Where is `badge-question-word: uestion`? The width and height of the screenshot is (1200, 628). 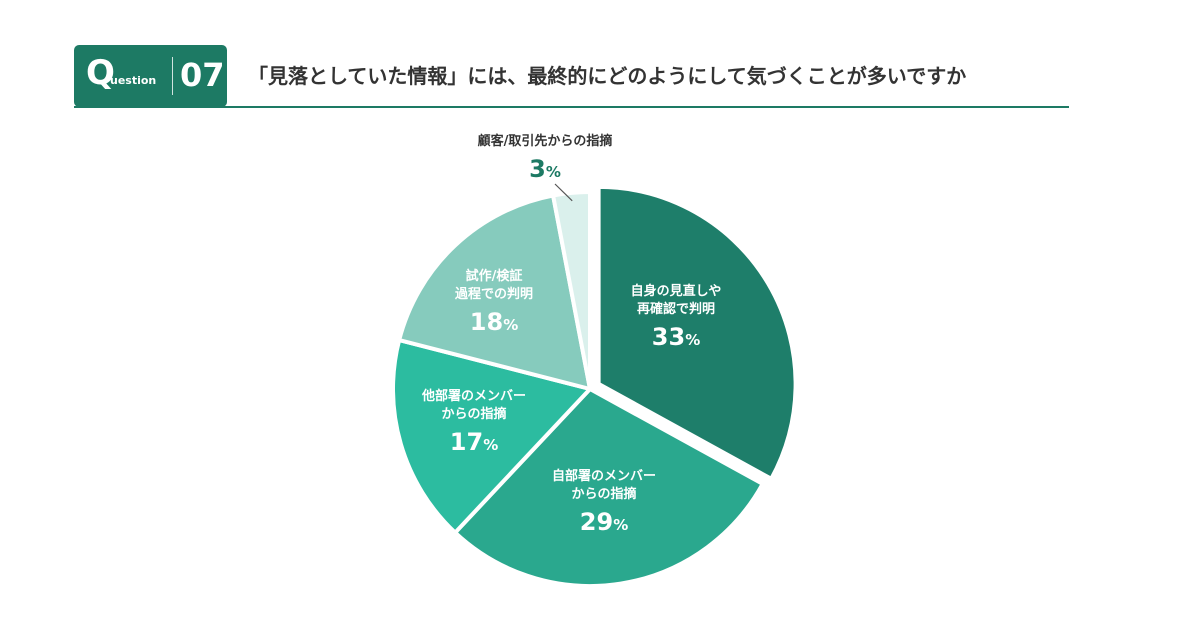 badge-question-word: uestion is located at coordinates (133, 80).